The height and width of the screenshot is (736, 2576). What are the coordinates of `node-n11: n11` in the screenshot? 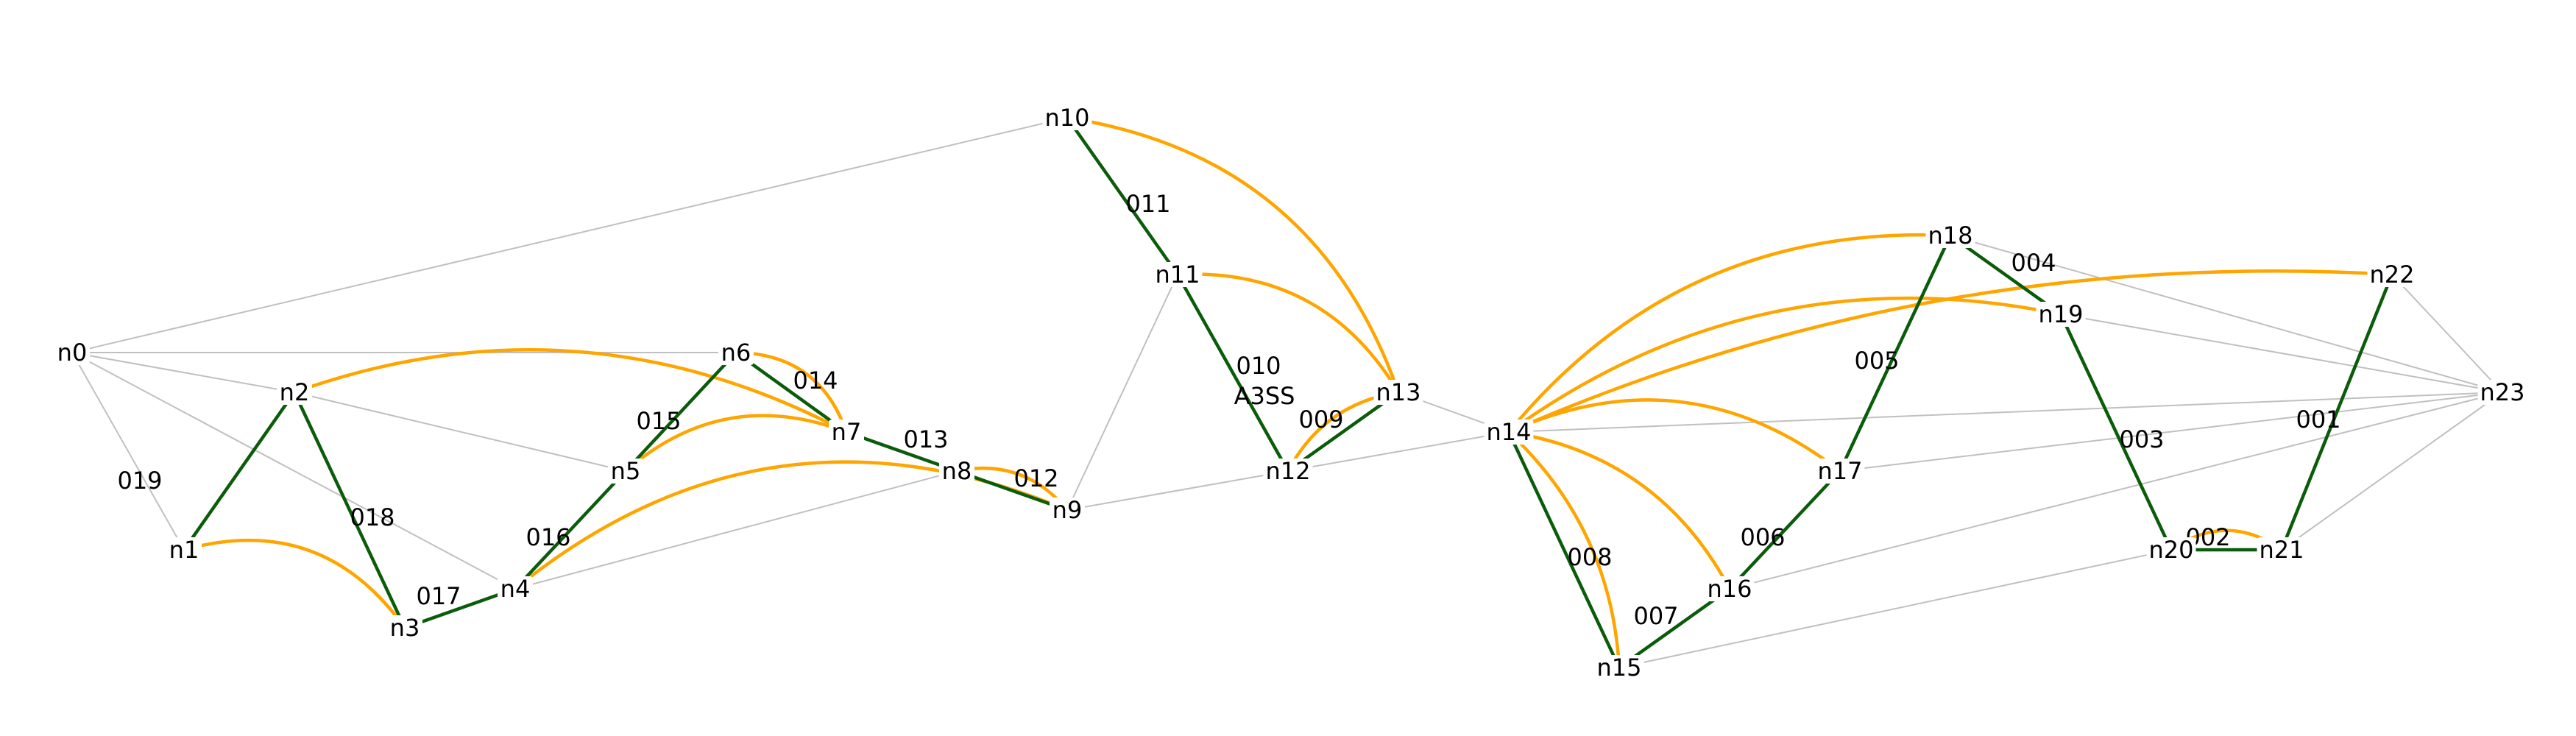 It's located at (1178, 275).